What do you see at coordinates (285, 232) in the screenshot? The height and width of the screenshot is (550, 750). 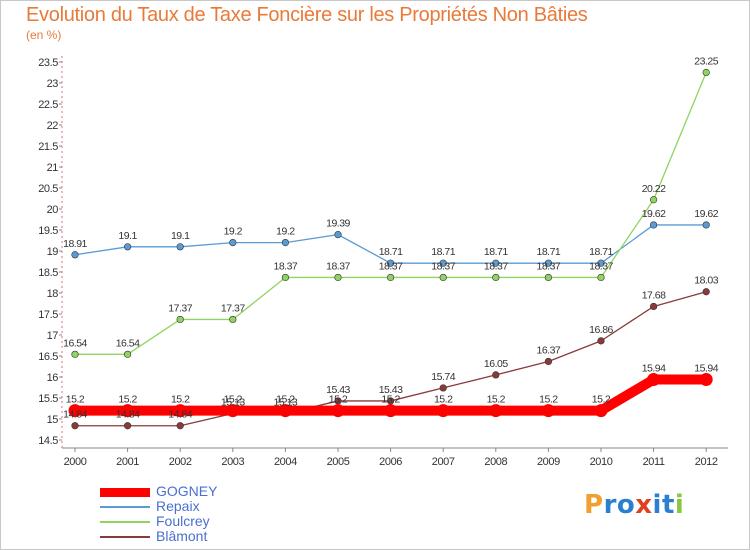 I see `data-label: 19.2` at bounding box center [285, 232].